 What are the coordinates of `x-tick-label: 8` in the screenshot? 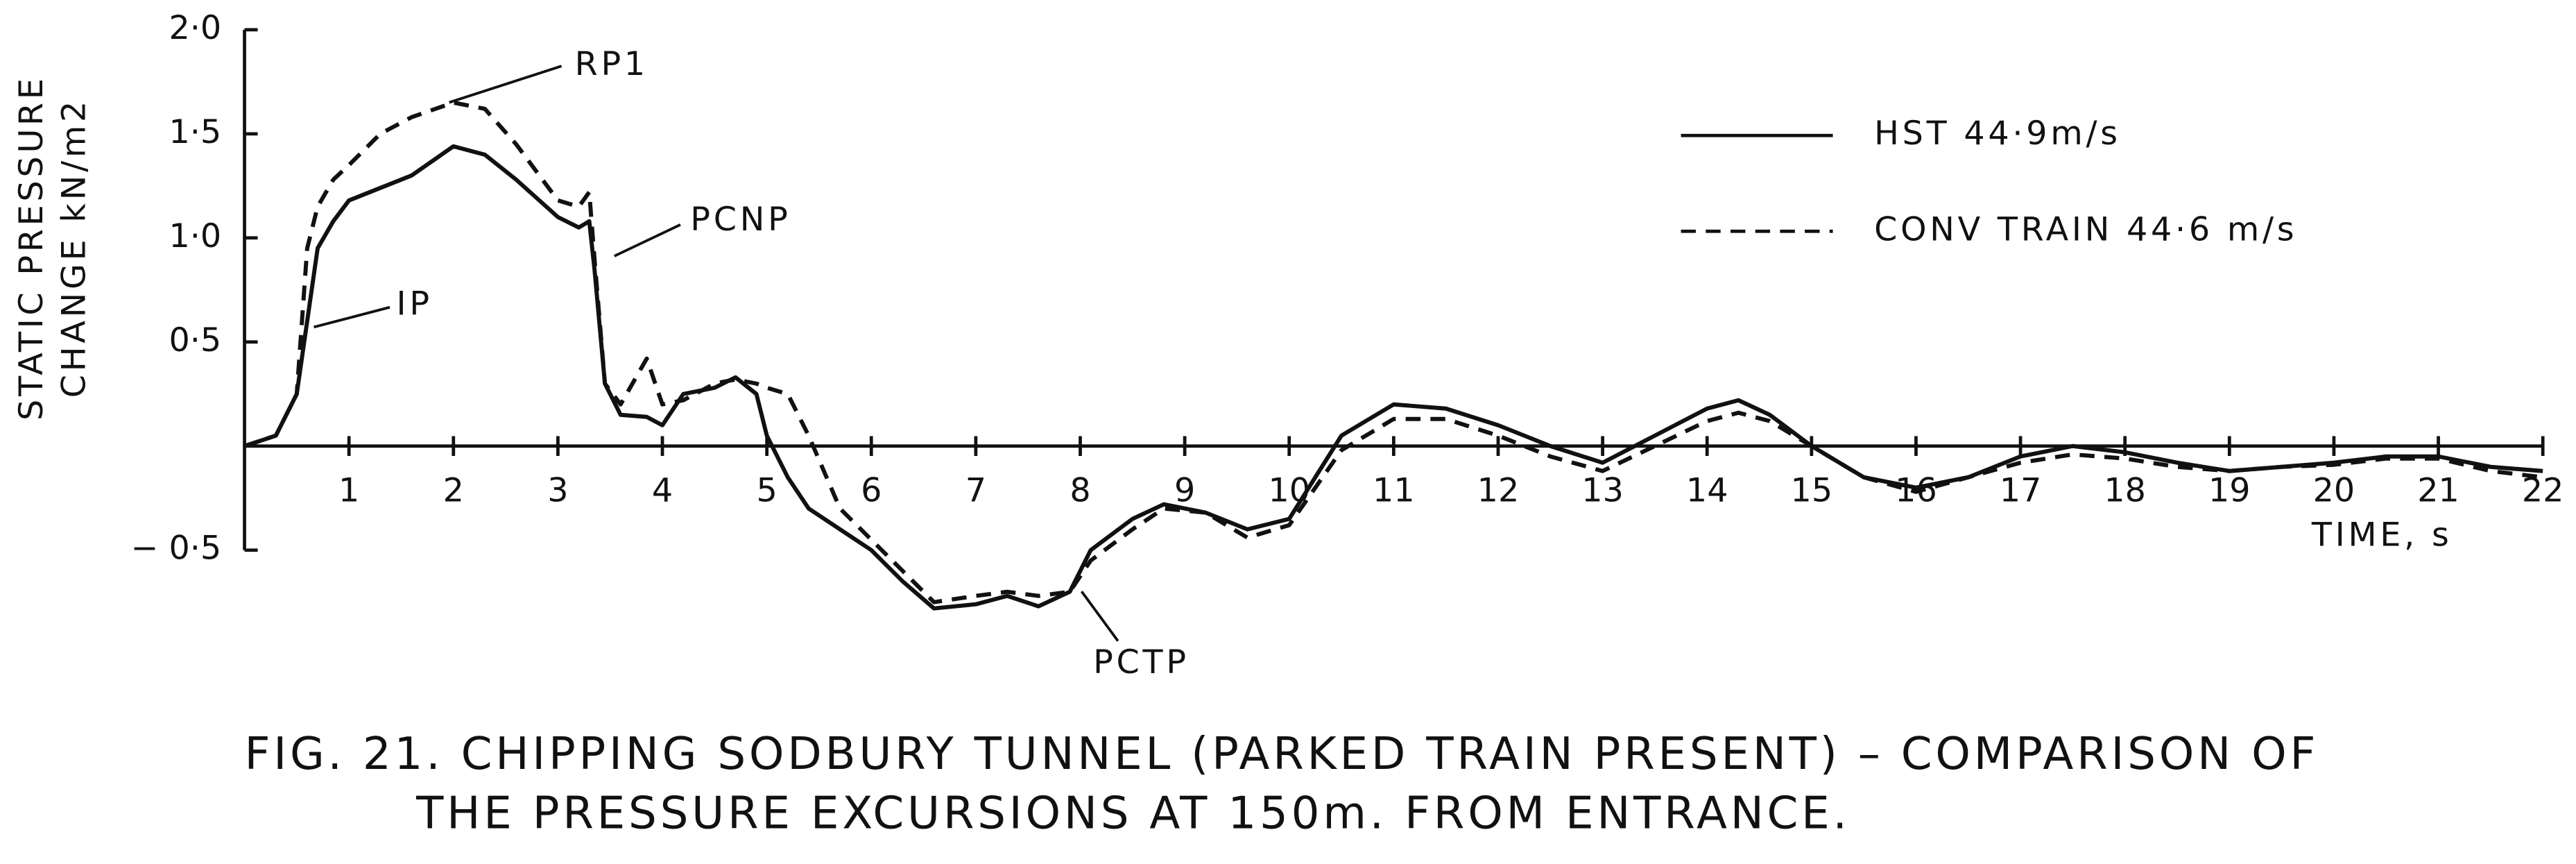 It's located at (1080, 490).